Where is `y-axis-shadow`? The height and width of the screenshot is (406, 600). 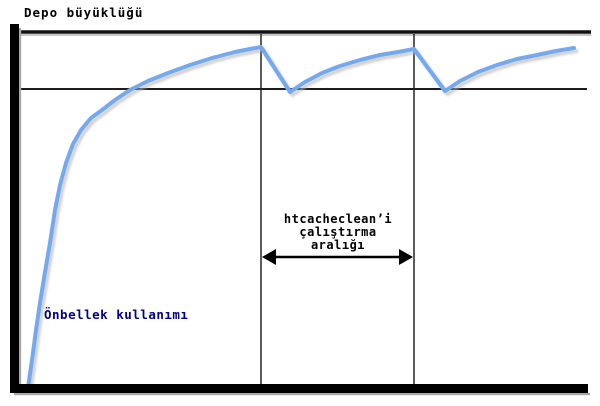 y-axis-shadow is located at coordinates (20, 209).